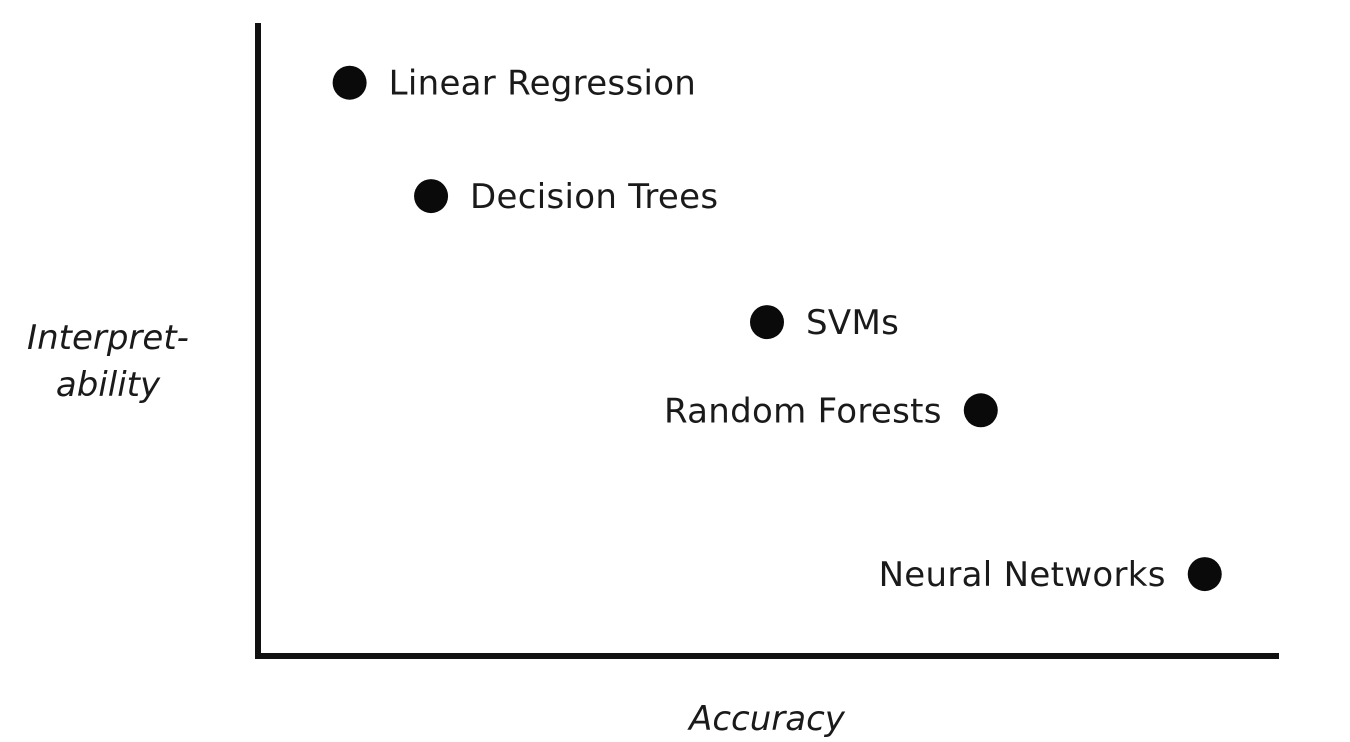  Describe the element at coordinates (349, 82) in the screenshot. I see `data-point-linear-regression` at that location.